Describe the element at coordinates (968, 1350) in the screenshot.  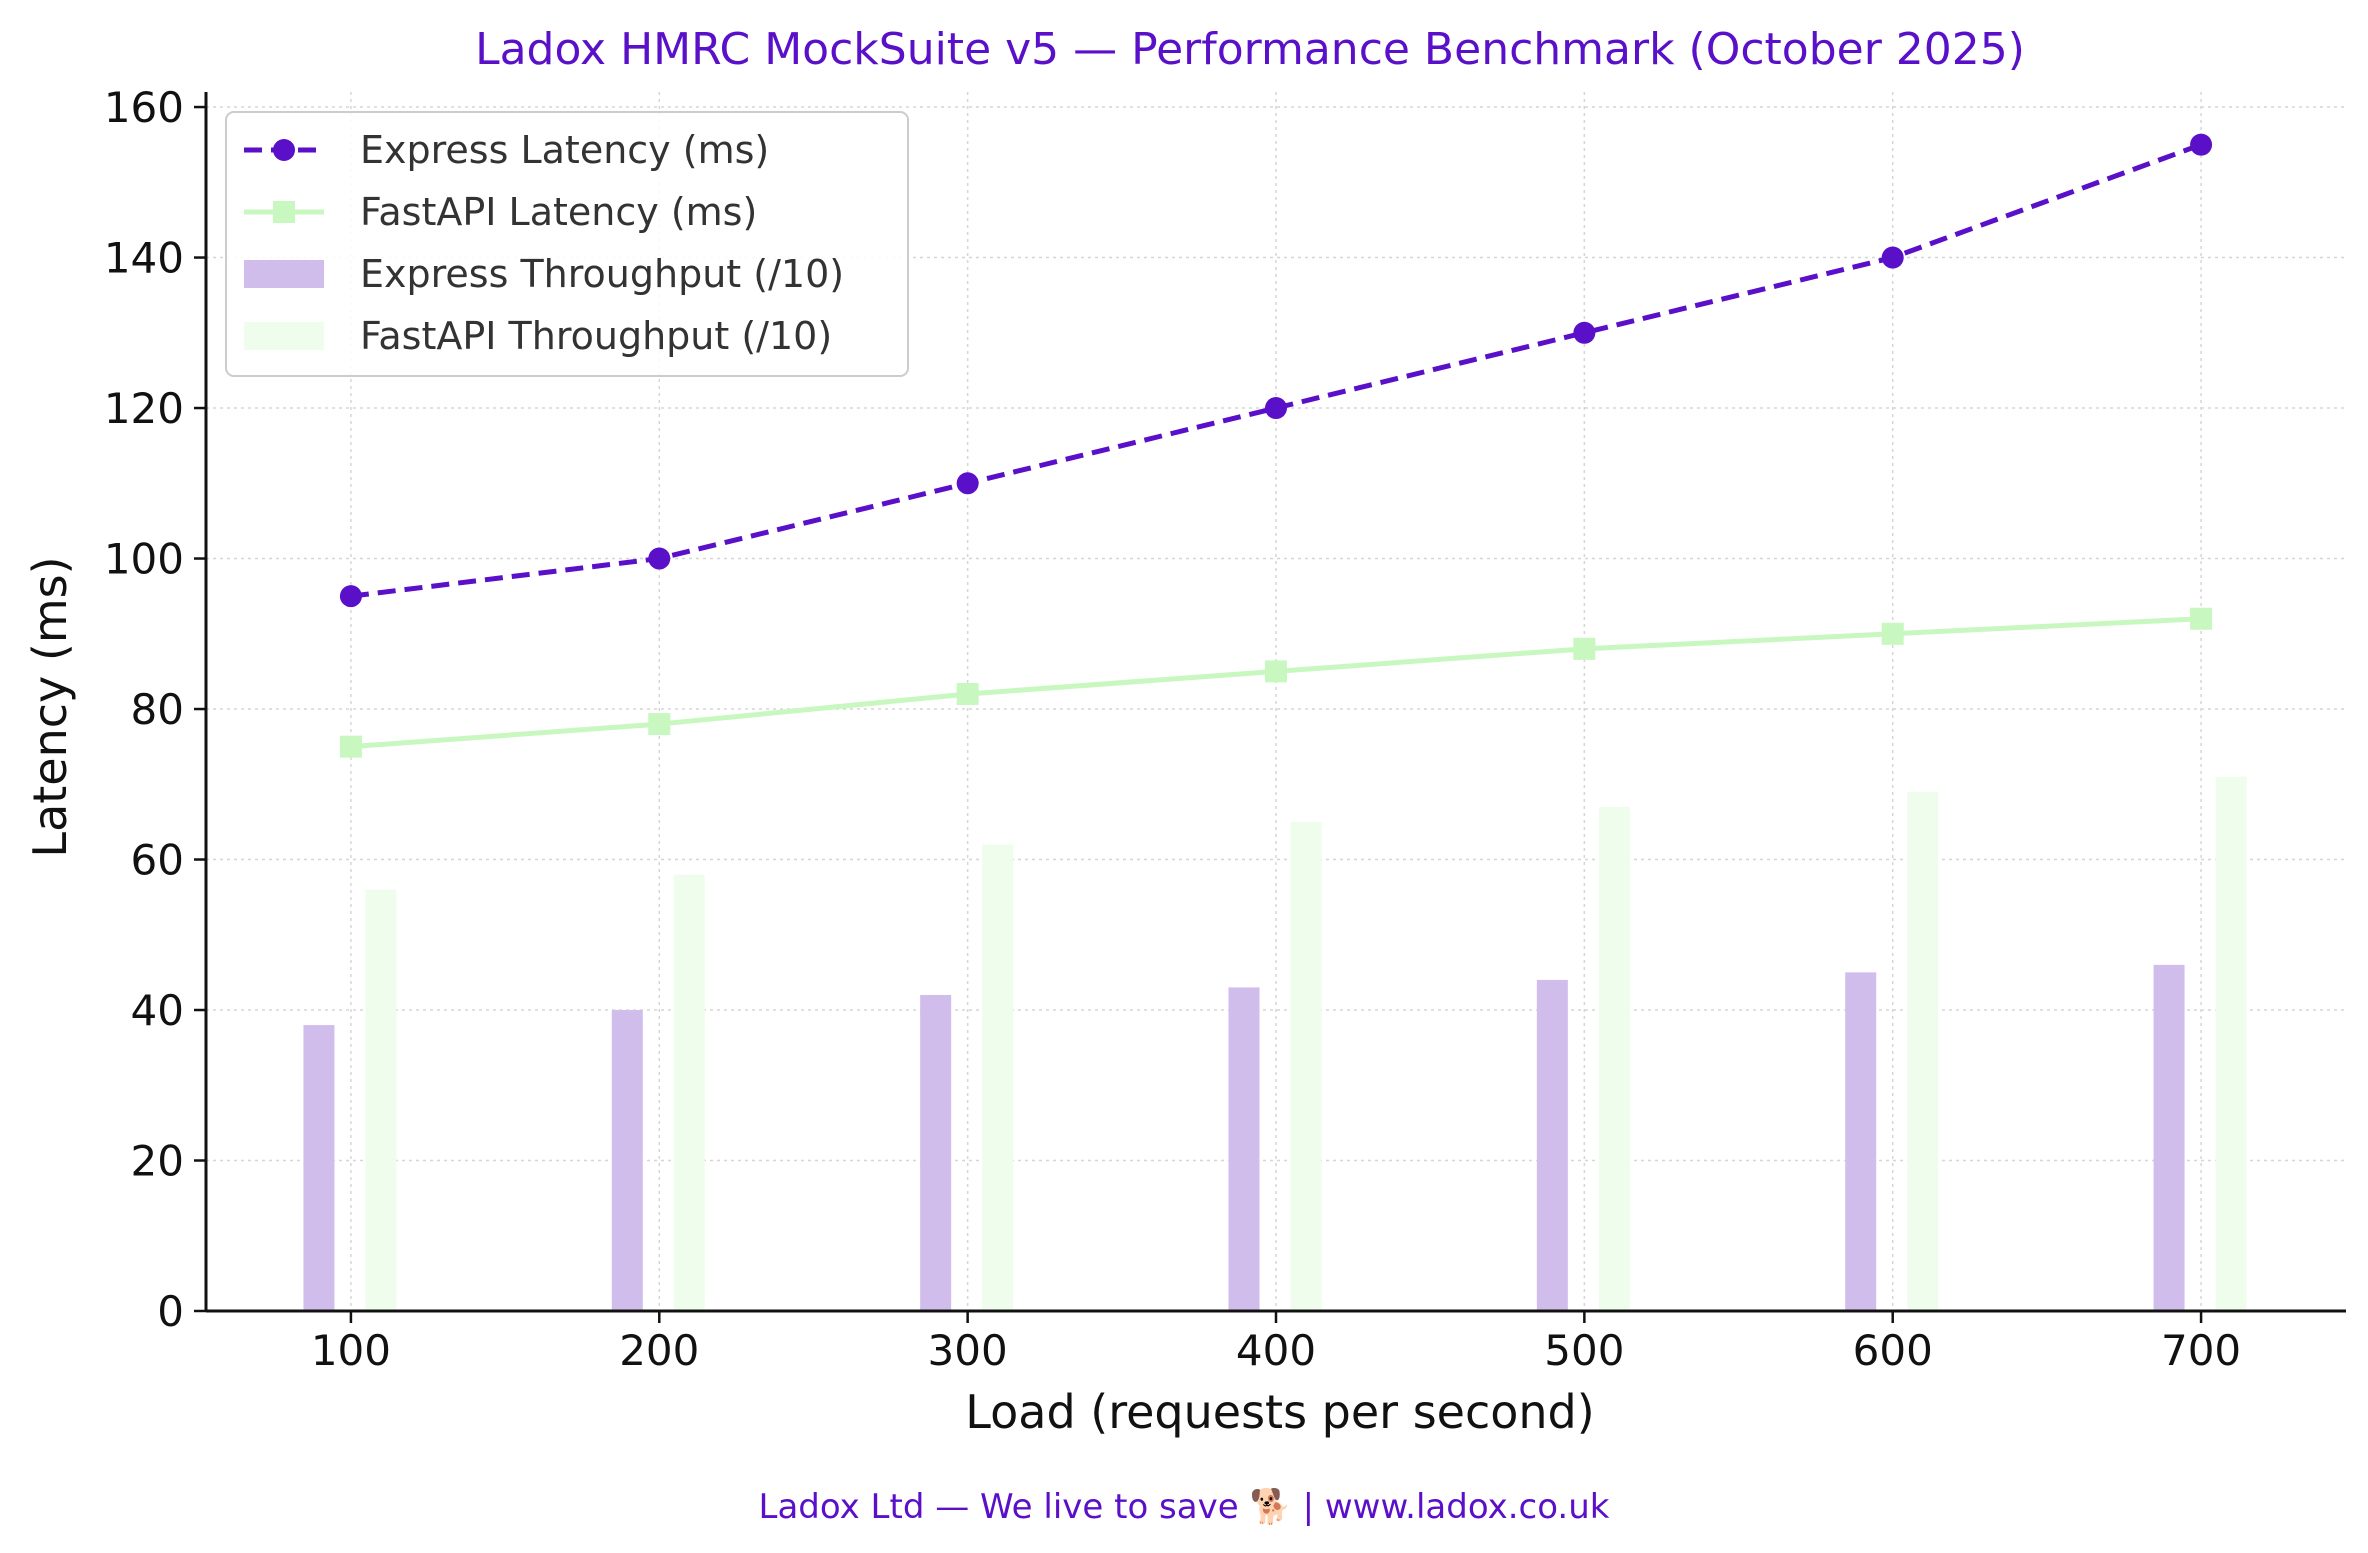
I see `x-tick-label: 300` at that location.